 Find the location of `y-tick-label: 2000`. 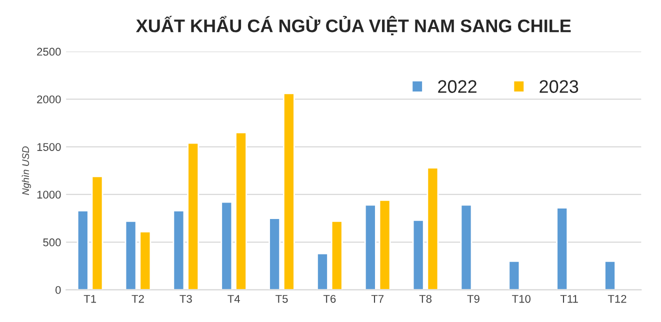

y-tick-label: 2000 is located at coordinates (49, 99).